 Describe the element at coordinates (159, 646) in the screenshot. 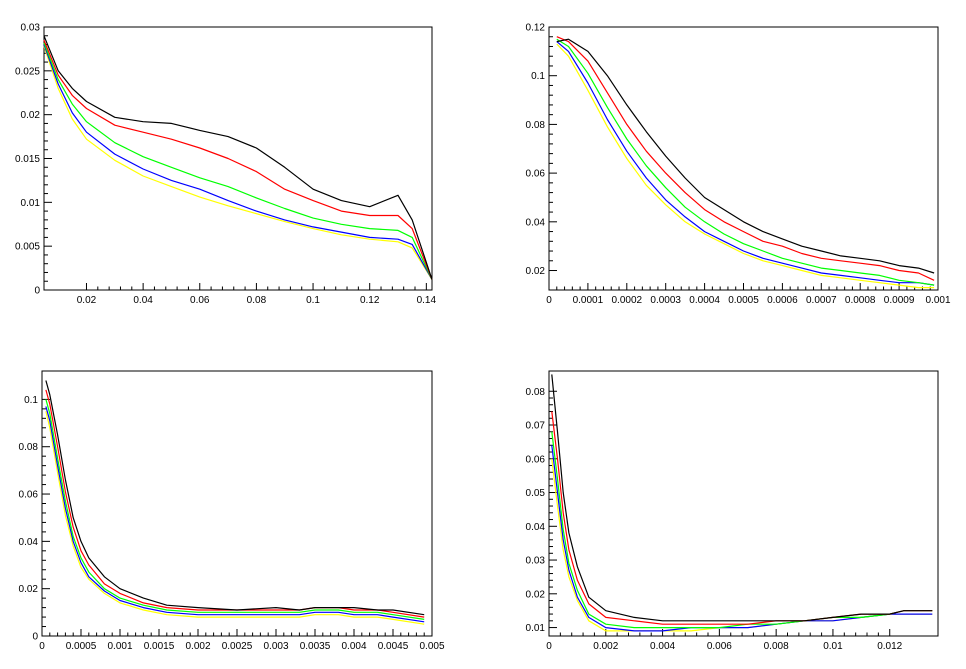

I see `x-tick-label: 0.0015` at that location.